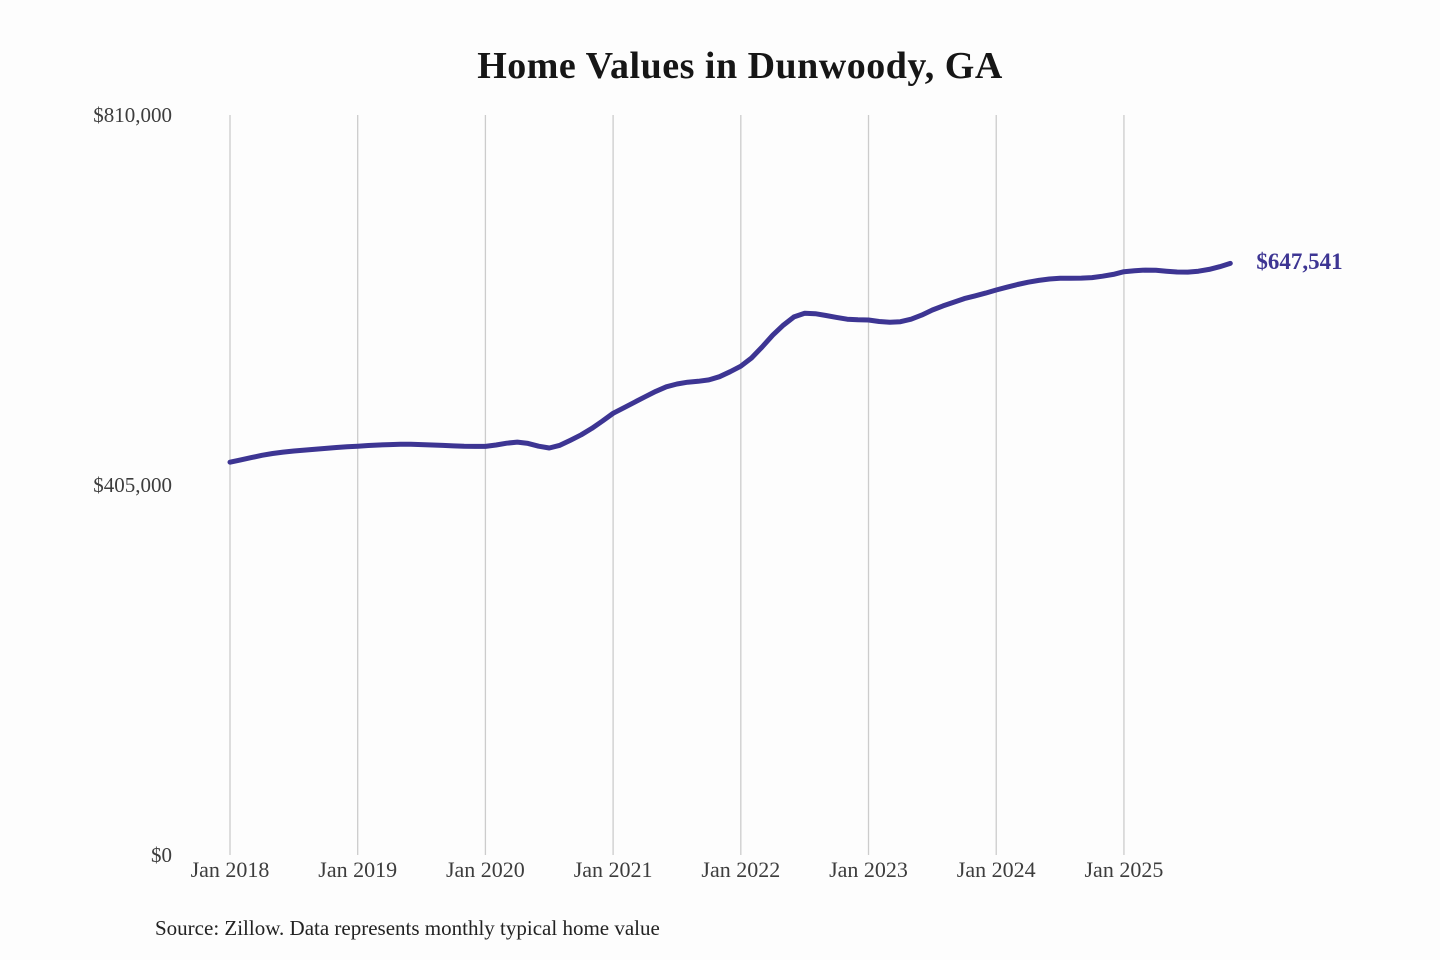 Image resolution: width=1440 pixels, height=960 pixels. I want to click on y-axis-tick-label: $0, so click(161, 855).